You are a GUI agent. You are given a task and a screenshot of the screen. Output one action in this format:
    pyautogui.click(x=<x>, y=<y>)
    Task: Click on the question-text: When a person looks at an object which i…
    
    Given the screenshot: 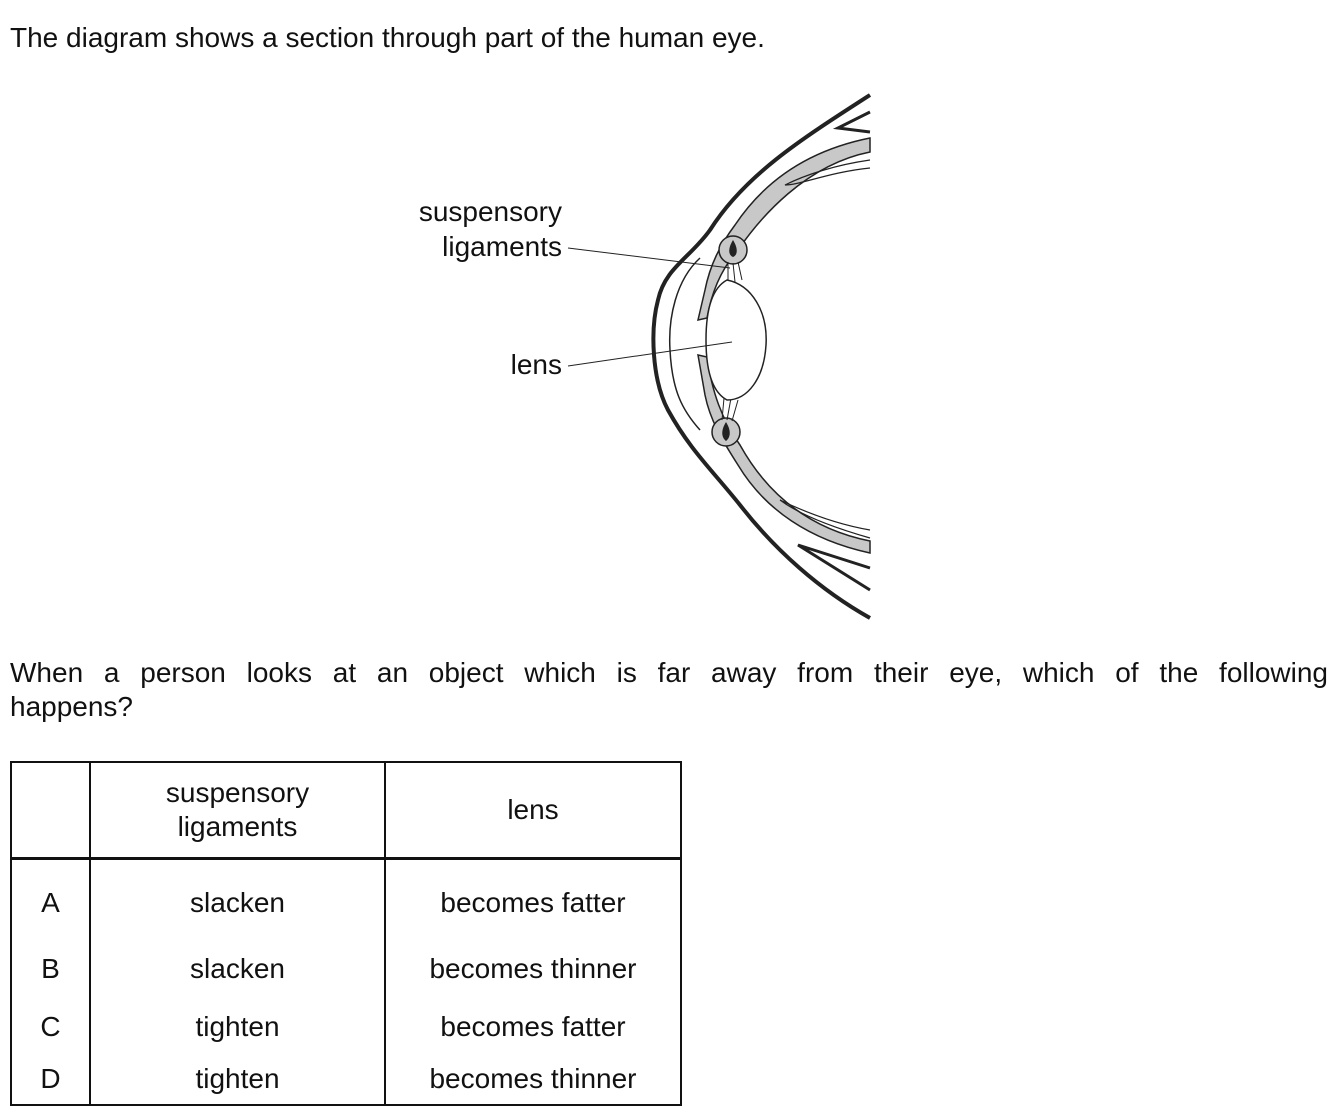 What is the action you would take?
    pyautogui.click(x=669, y=689)
    